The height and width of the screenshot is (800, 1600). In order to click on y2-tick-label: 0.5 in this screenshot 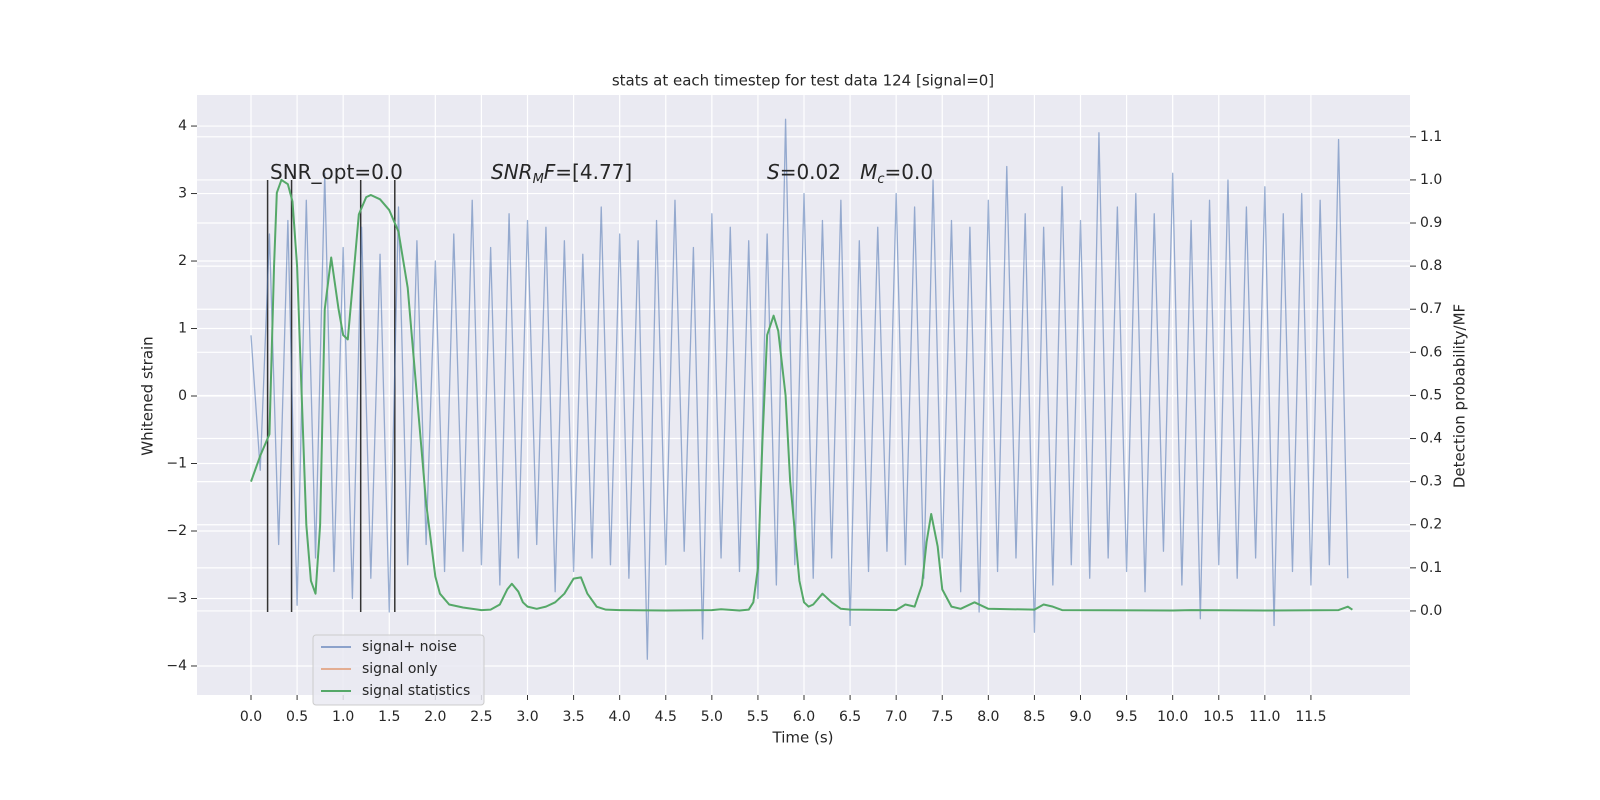, I will do `click(1431, 395)`.